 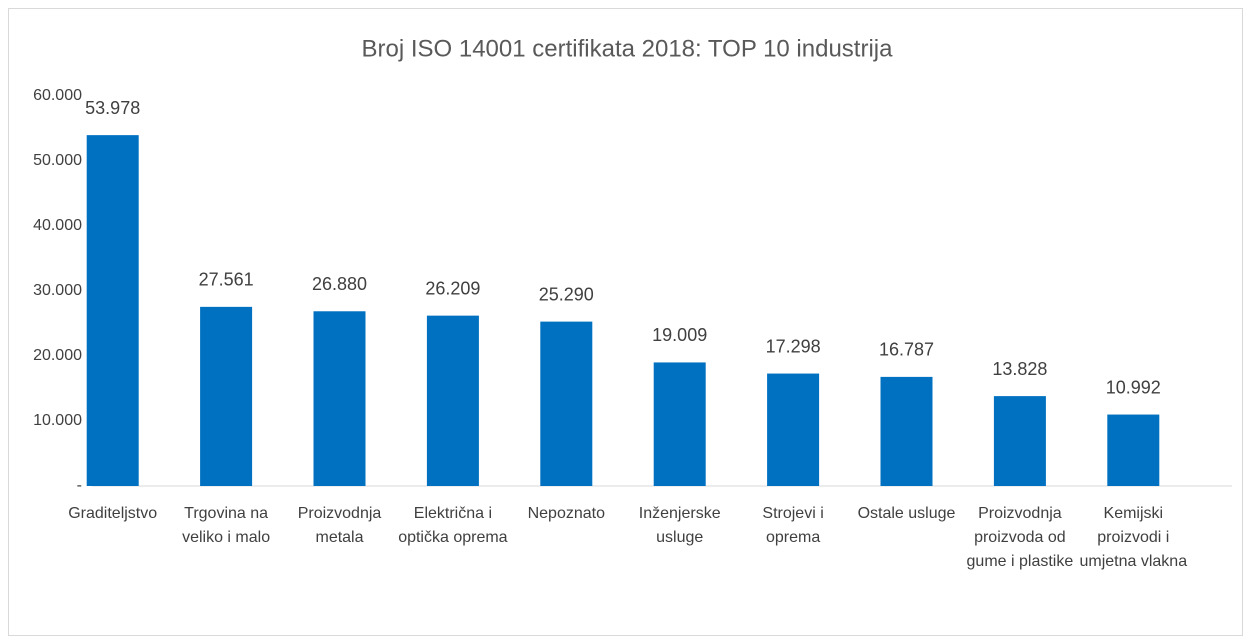 What do you see at coordinates (679, 525) in the screenshot?
I see `x-tick-label: Inženjerske usluge` at bounding box center [679, 525].